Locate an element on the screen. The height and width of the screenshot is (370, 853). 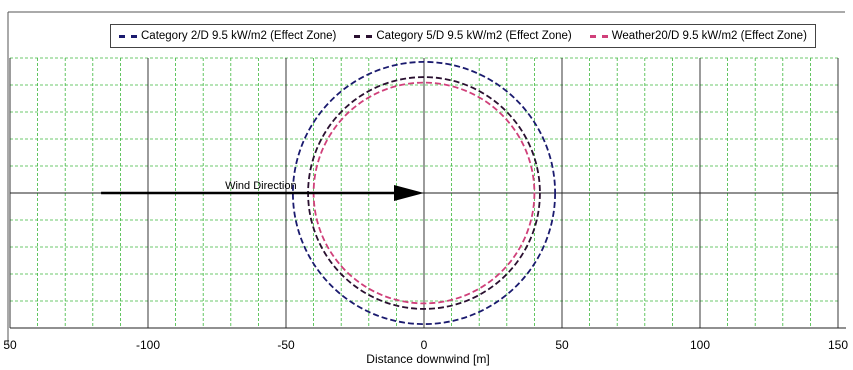
legend-item-1: Category 2/D 9.5 kW/m2 (Effect Zone) is located at coordinates (227, 36).